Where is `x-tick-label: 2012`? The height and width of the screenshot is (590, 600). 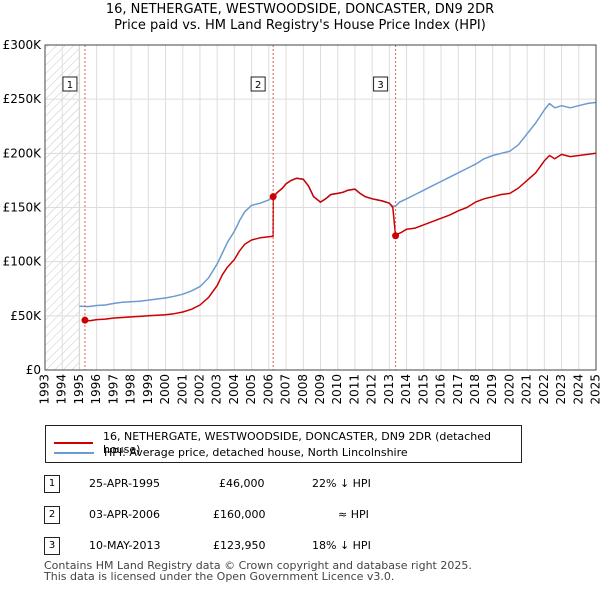 x-tick-label: 2012 is located at coordinates (372, 389).